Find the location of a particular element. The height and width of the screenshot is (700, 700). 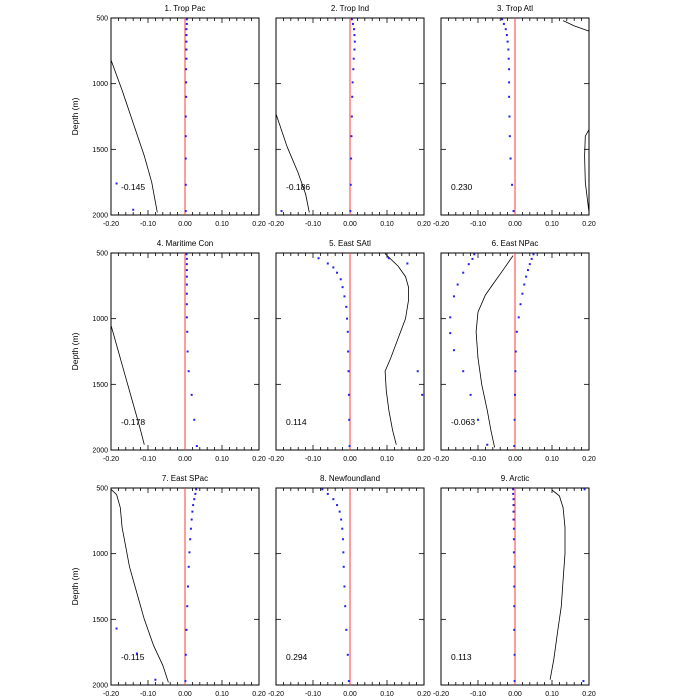

correlation-label: 0.294 is located at coordinates (297, 657).